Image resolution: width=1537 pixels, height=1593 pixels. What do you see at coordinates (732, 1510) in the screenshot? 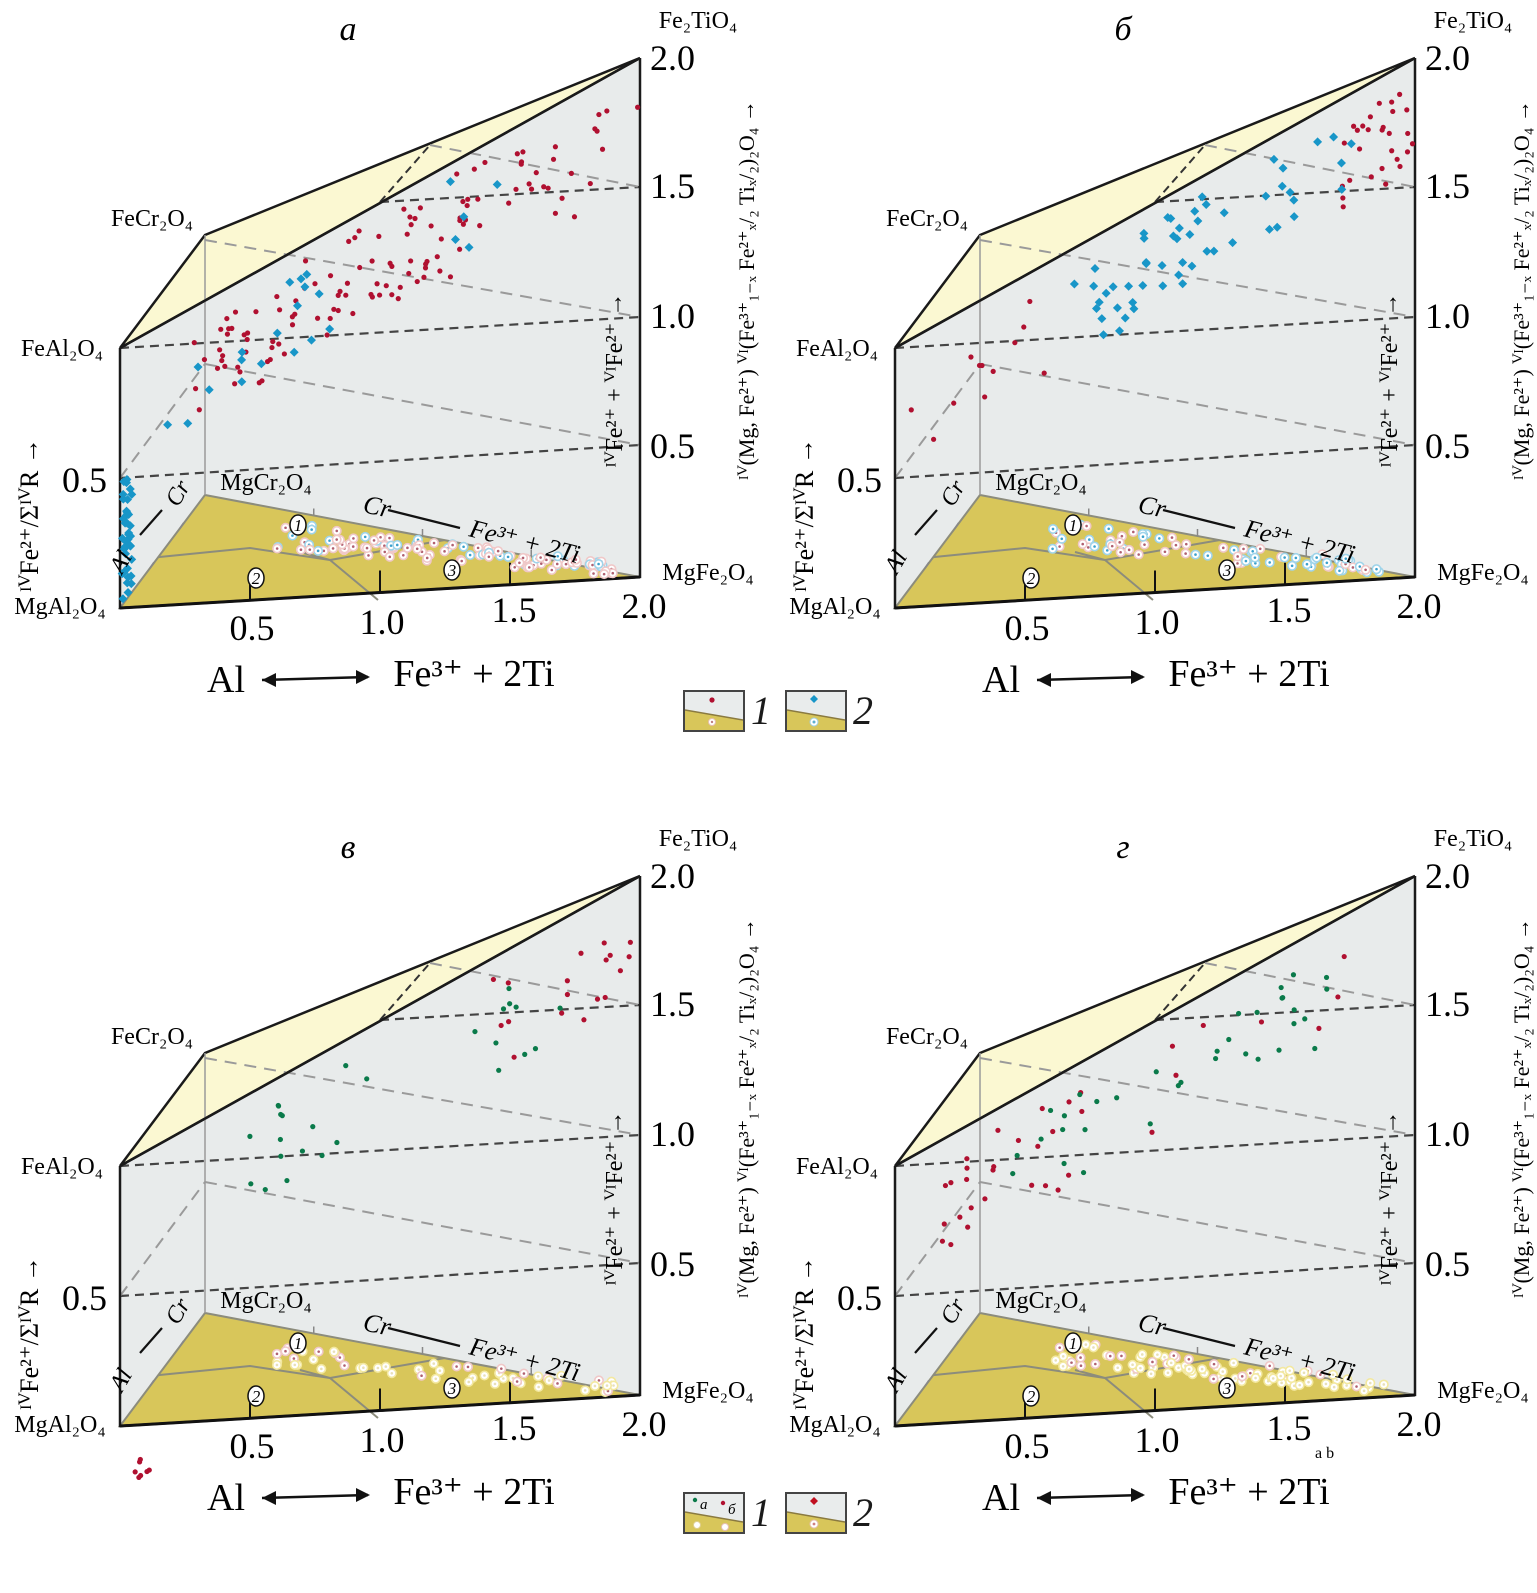
I see `legend-sublabel-b: б` at bounding box center [732, 1510].